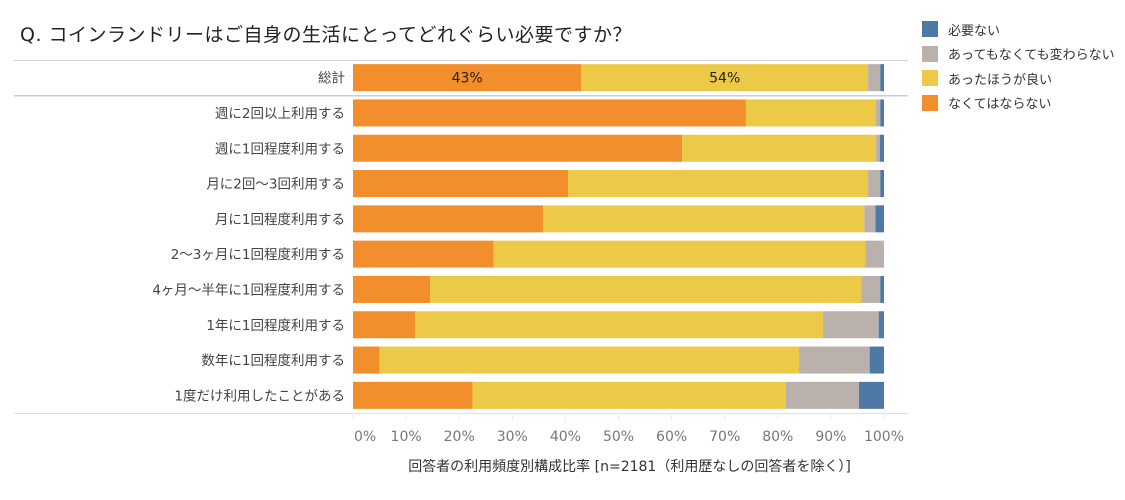  Describe the element at coordinates (275, 326) in the screenshot. I see `category-label: 1年に1回程度利用する` at that location.